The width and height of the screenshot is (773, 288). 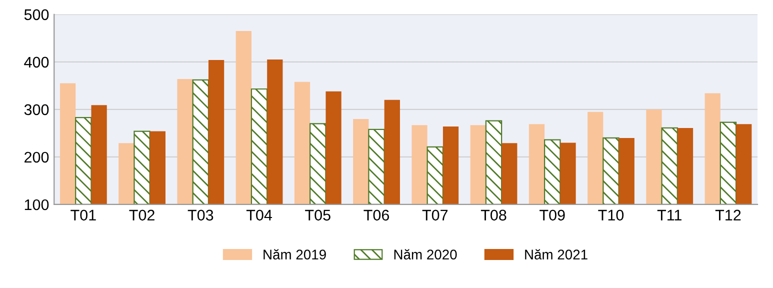 What do you see at coordinates (259, 215) in the screenshot?
I see `x-tick-label: T04` at bounding box center [259, 215].